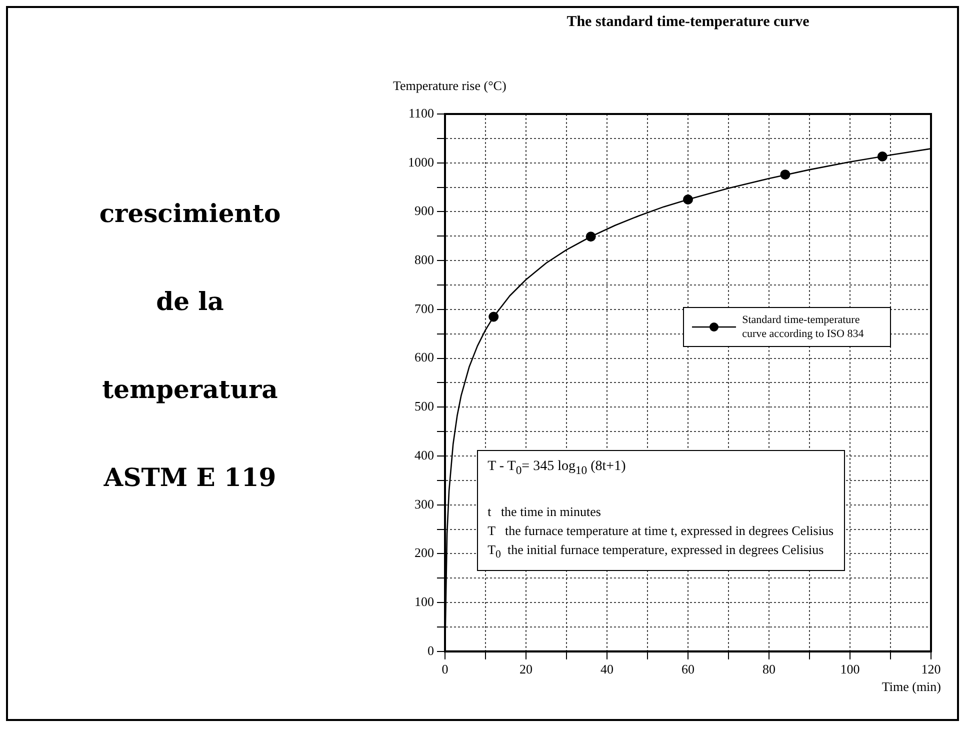 Image resolution: width=969 pixels, height=731 pixels. What do you see at coordinates (424, 308) in the screenshot?
I see `y-tick-label: 700` at bounding box center [424, 308].